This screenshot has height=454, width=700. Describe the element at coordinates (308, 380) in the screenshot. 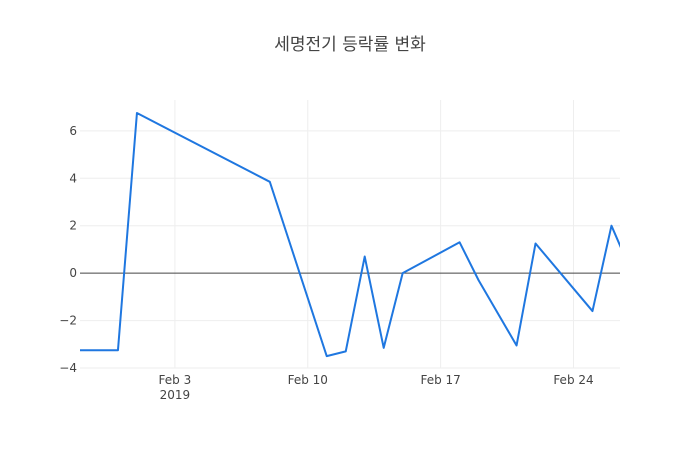

I see `x-tick-label: Feb 10` at that location.